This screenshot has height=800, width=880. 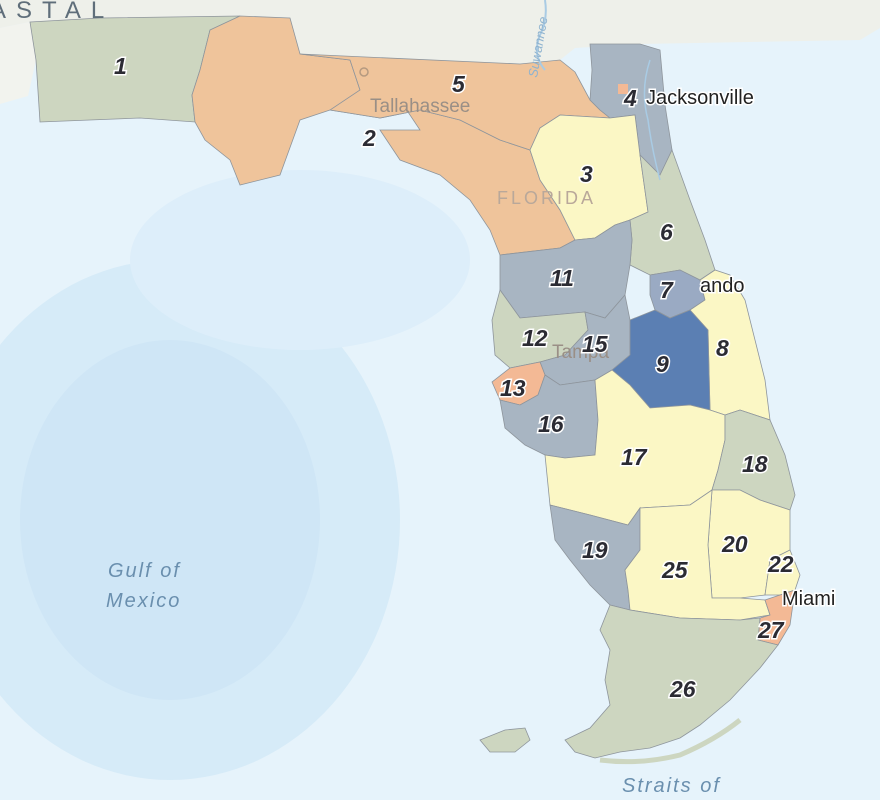 I want to click on district-label-26: 26, so click(x=682, y=689).